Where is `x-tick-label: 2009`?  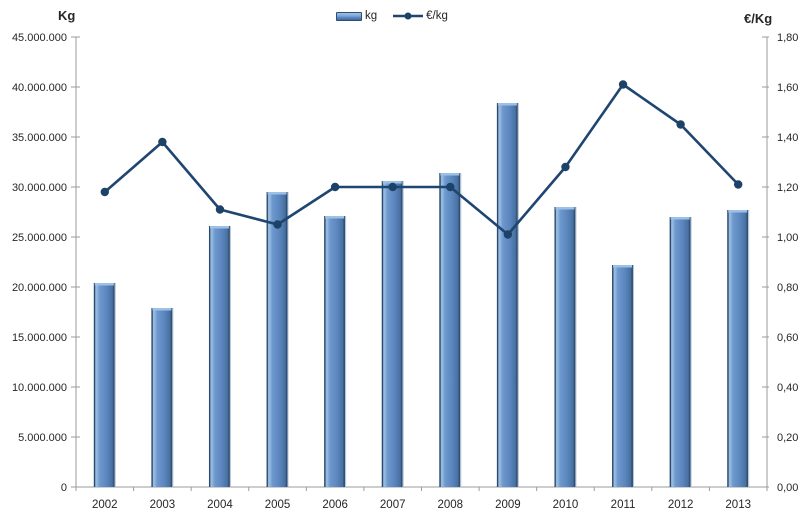 x-tick-label: 2009 is located at coordinates (508, 505).